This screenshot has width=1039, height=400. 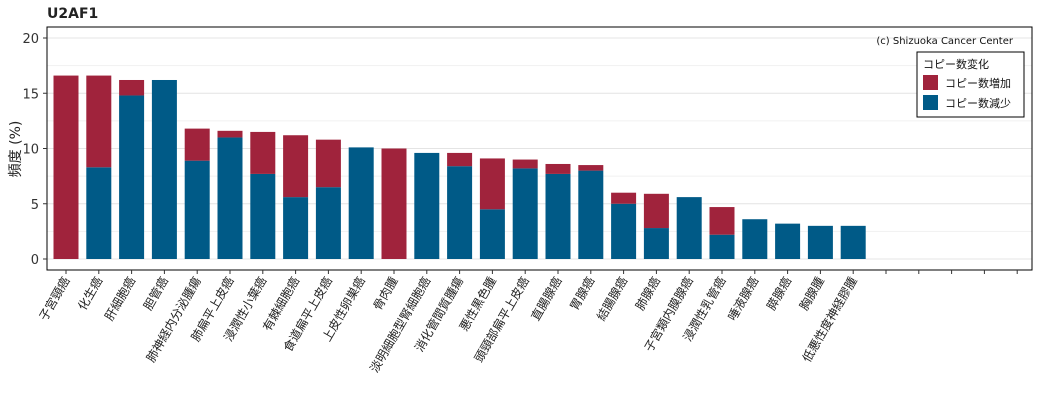 I want to click on x-tick-label: 結腸腺癌, so click(x=611, y=298).